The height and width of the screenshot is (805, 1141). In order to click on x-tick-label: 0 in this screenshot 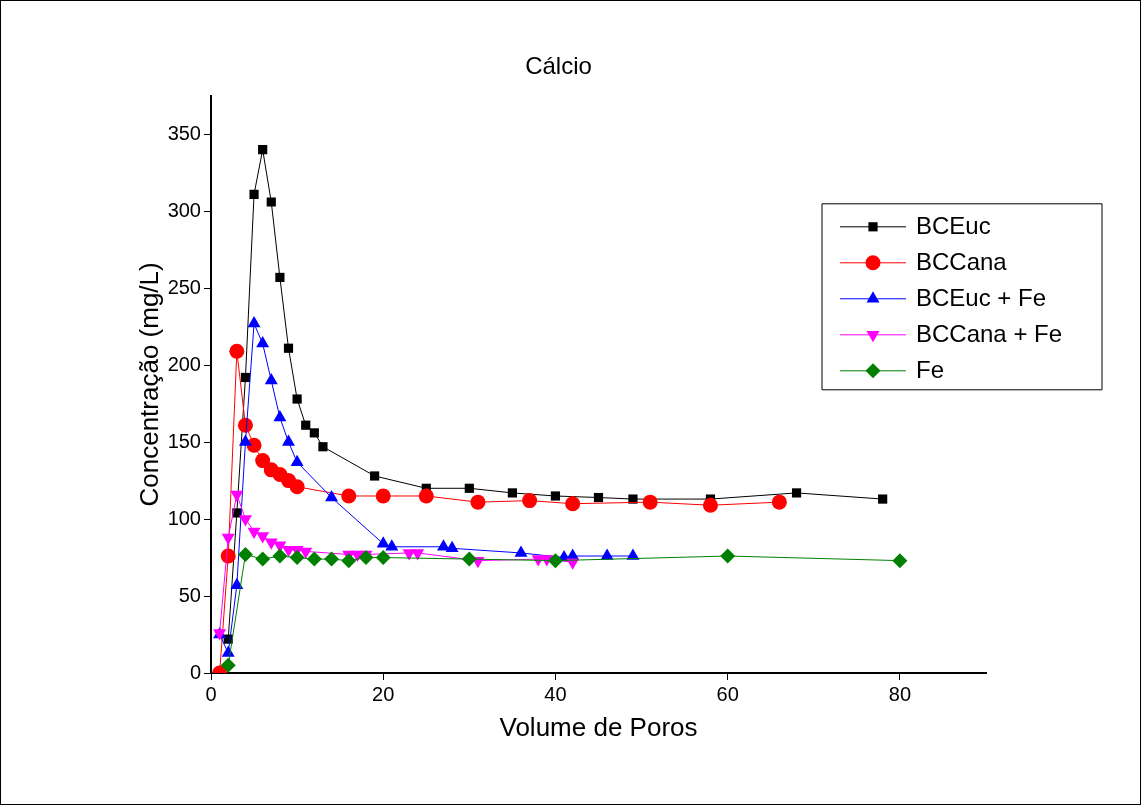, I will do `click(211, 693)`.